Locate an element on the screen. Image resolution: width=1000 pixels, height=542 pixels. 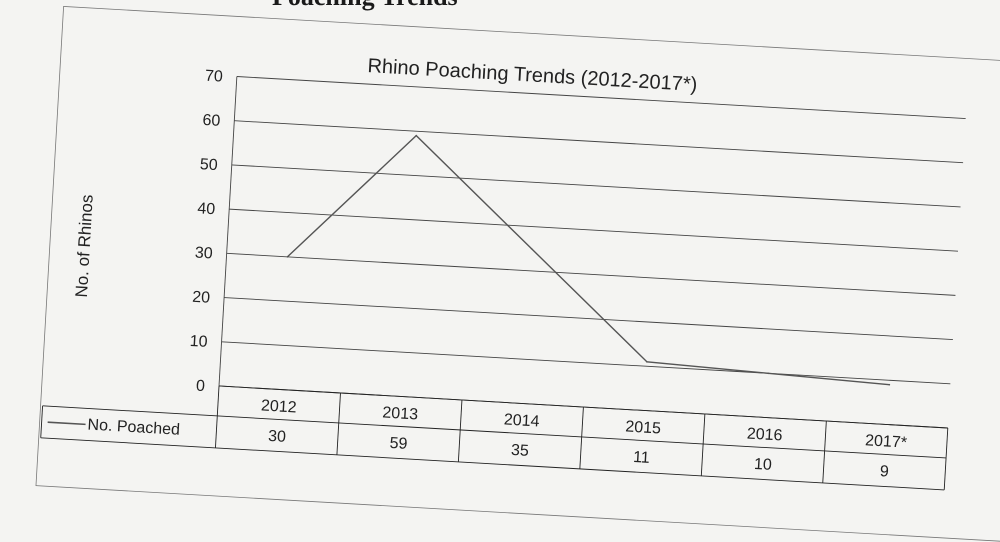
legend-line-swatch is located at coordinates (66, 423).